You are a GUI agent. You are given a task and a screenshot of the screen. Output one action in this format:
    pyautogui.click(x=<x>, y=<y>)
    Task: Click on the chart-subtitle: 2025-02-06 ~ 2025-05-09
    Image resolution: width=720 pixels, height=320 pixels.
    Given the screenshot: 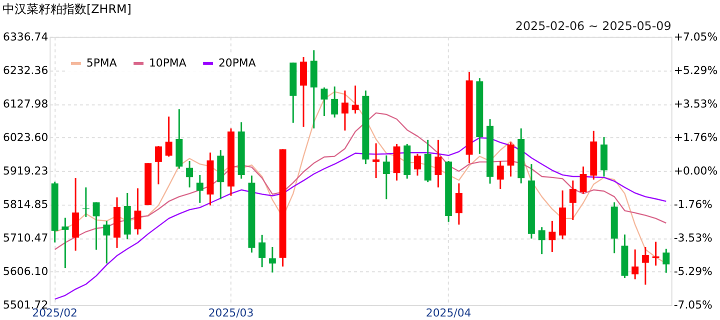 What is the action you would take?
    pyautogui.click(x=593, y=25)
    